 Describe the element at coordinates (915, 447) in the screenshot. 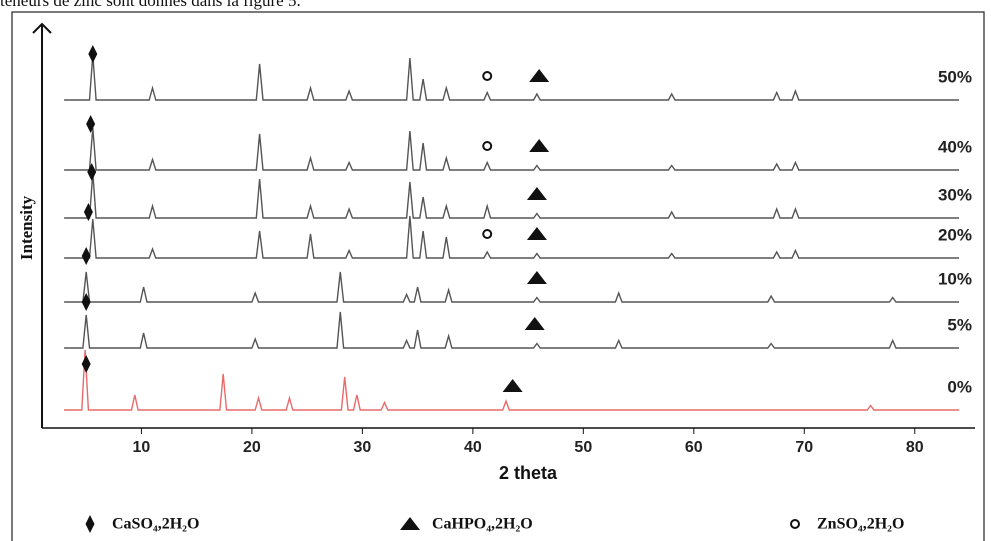

I see `x-tick-label: 80` at that location.